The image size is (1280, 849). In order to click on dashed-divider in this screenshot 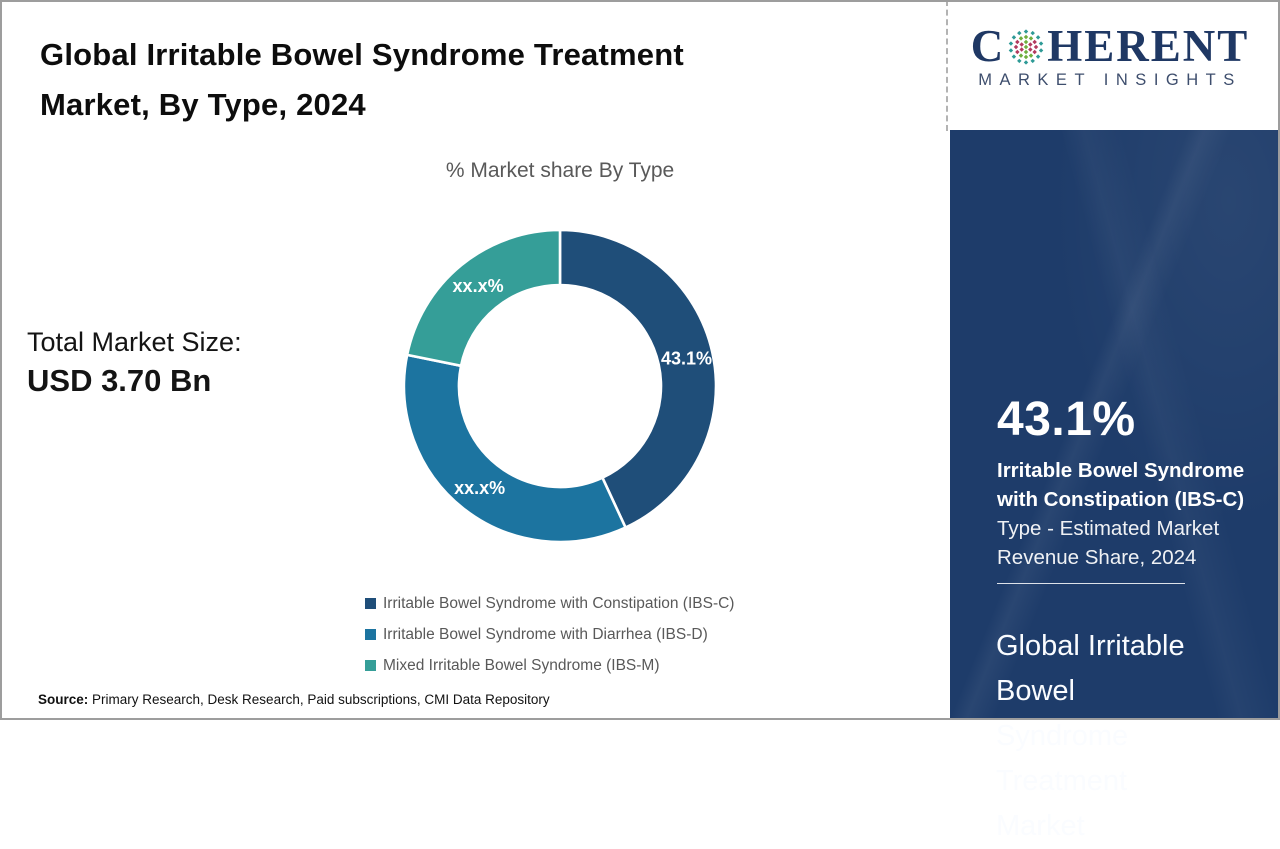, I will do `click(947, 65)`.